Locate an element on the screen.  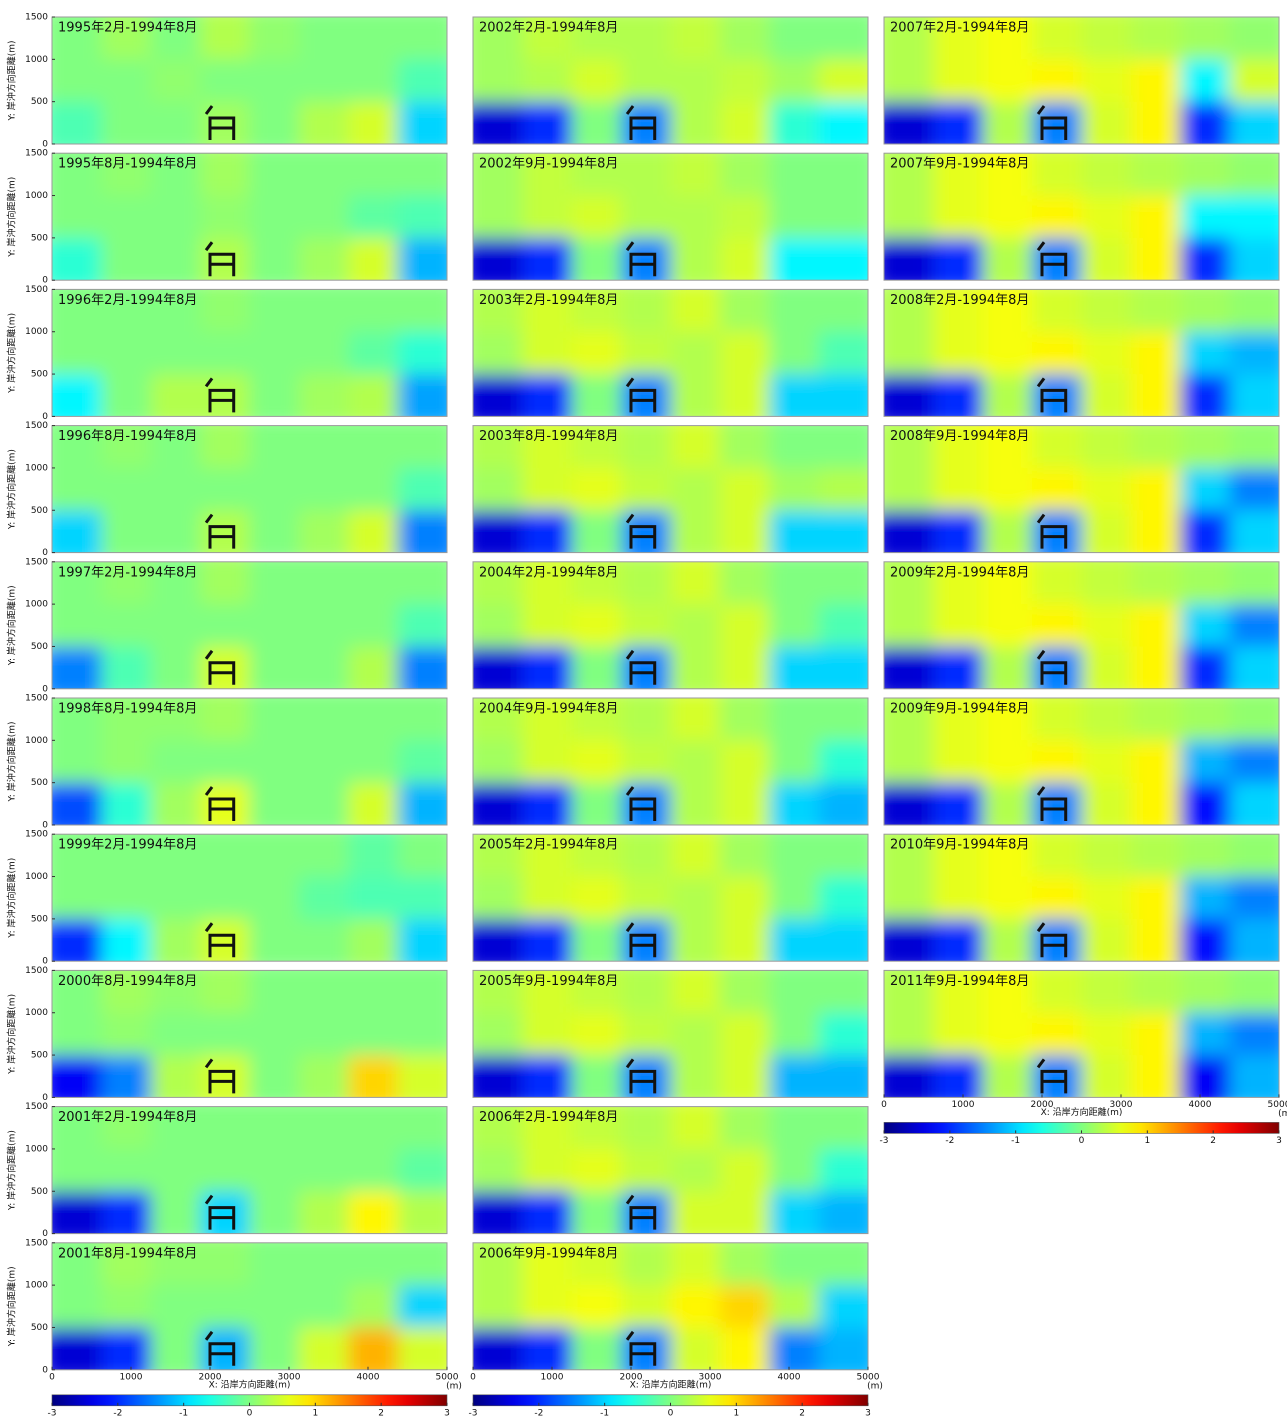
y-tick-label: 1000 is located at coordinates (36, 741).